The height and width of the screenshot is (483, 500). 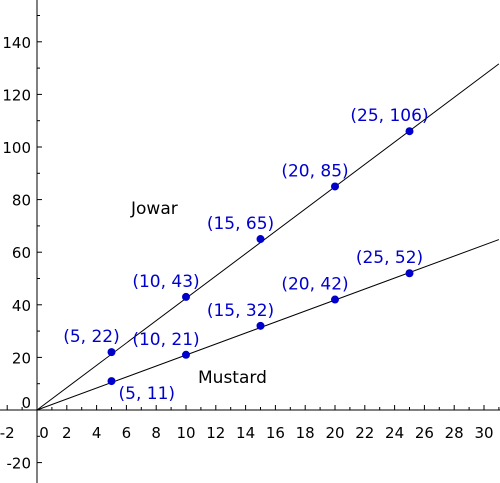 I want to click on y-tick-label: 20, so click(x=21, y=358).